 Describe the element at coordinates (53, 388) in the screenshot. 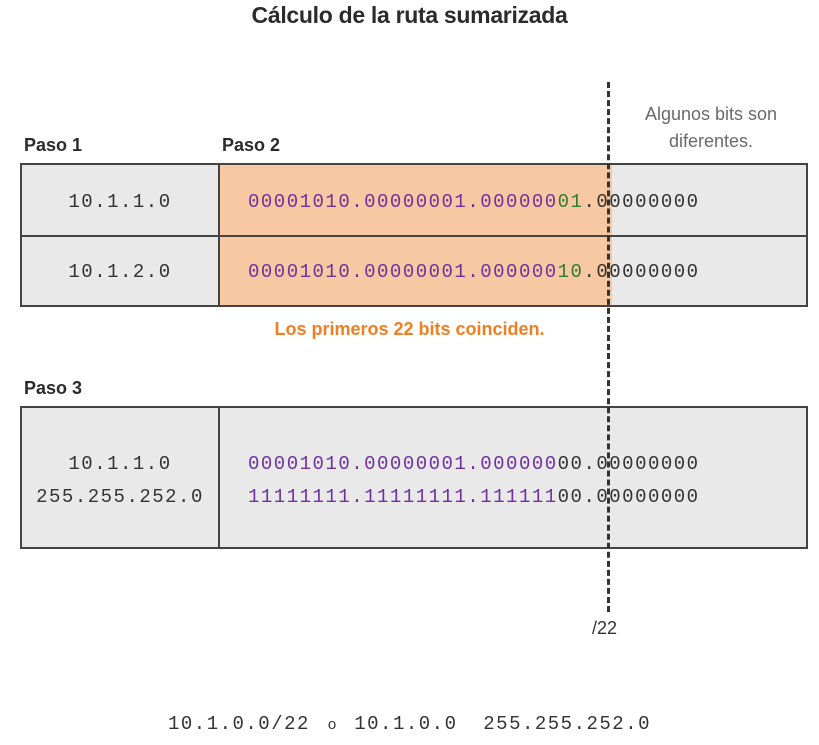

I see `step-3-label: Paso 3` at that location.